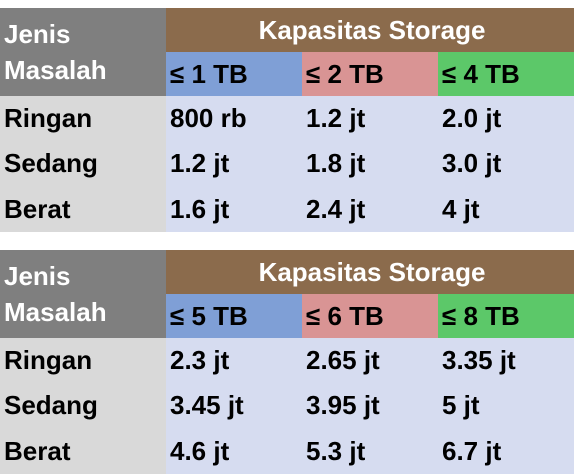 The height and width of the screenshot is (474, 578). I want to click on cell: 2.3 jt, so click(234, 360).